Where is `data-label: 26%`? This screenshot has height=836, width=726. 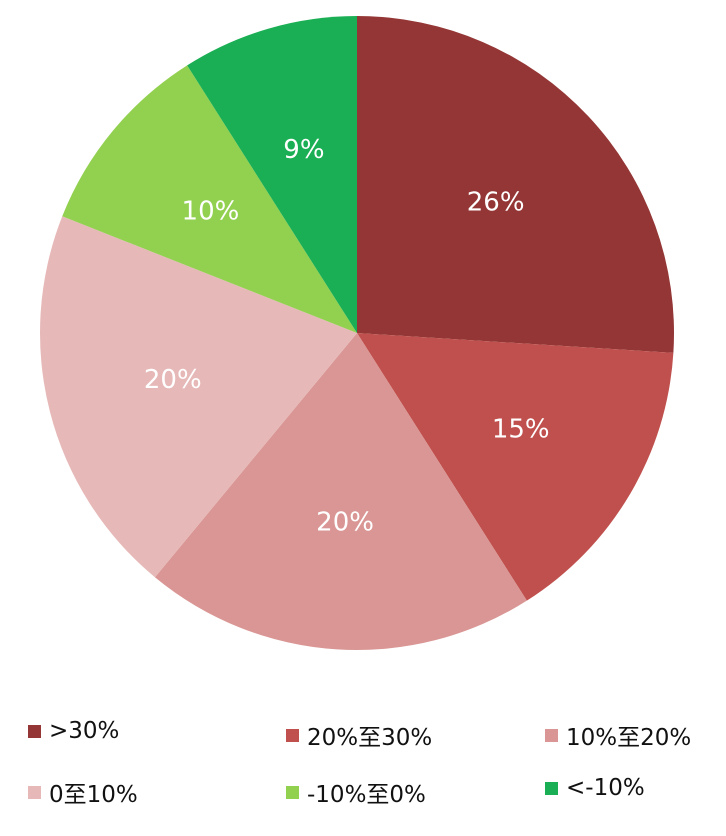
data-label: 26% is located at coordinates (496, 202).